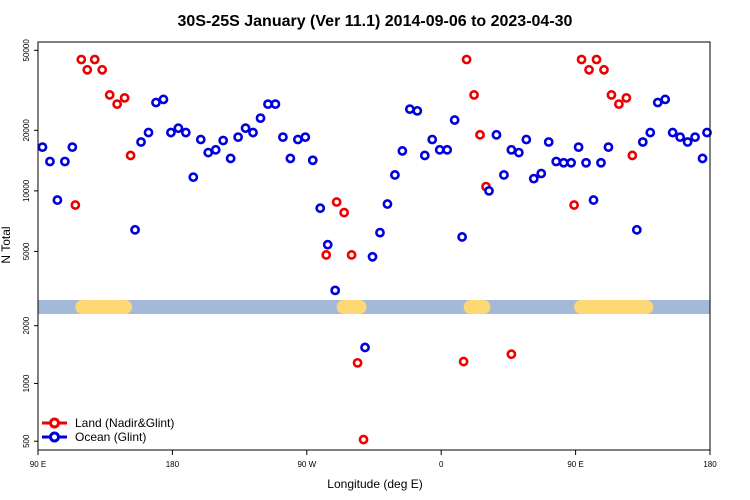  I want to click on y-tick-label-lower: 1000, so click(26, 383).